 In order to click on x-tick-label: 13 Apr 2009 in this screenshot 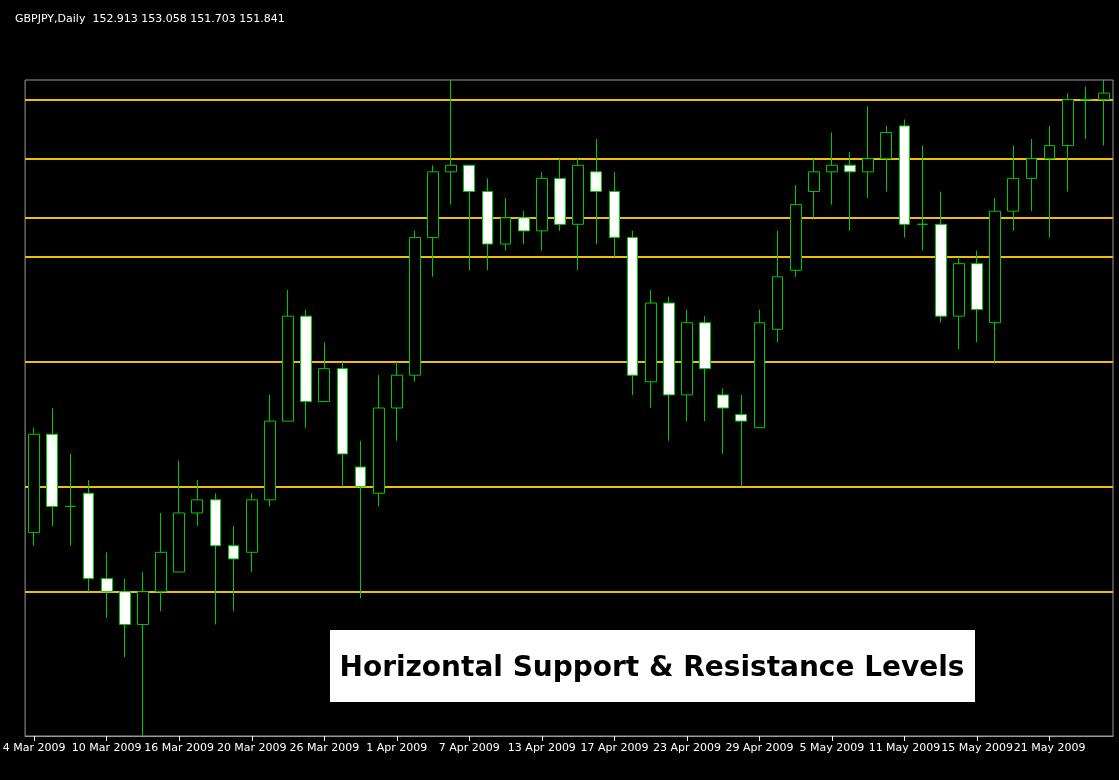, I will do `click(541, 747)`.